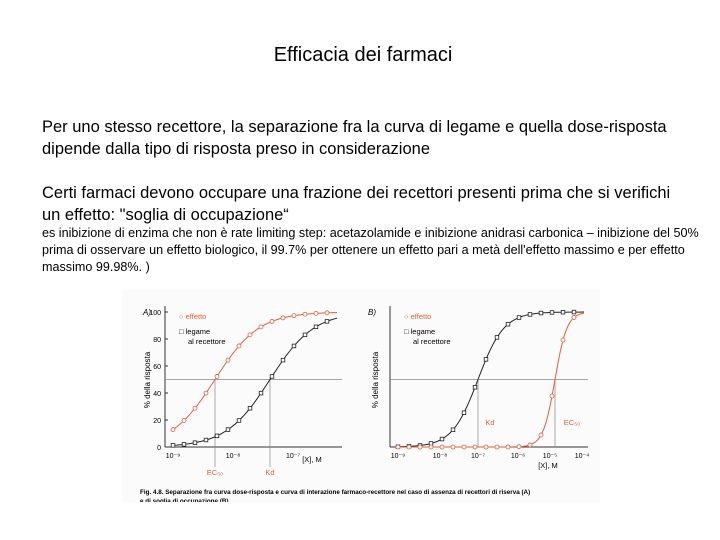 The image size is (720, 540). What do you see at coordinates (146, 312) in the screenshot?
I see `panel-label: A)` at bounding box center [146, 312].